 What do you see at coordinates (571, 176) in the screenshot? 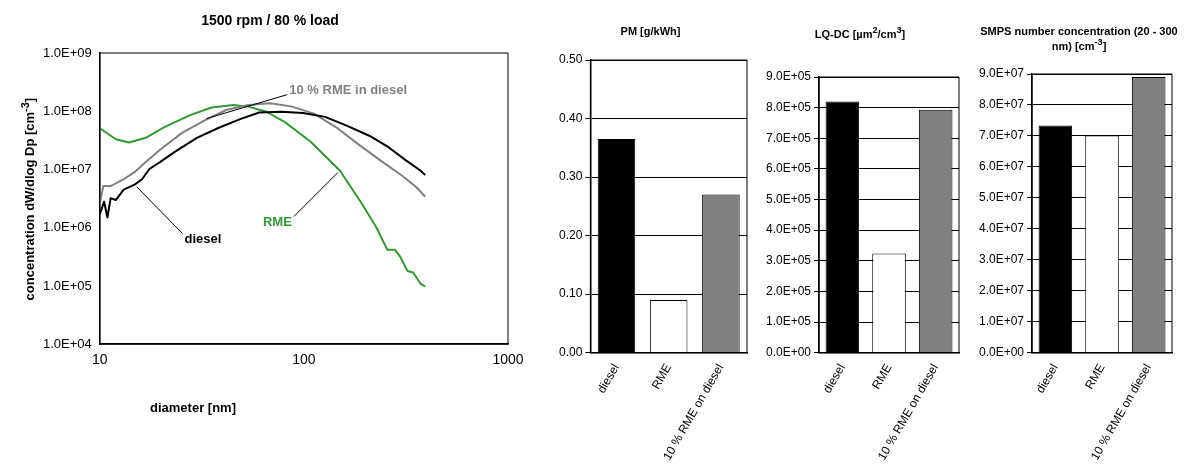
I see `y-tick-label: 0.30` at bounding box center [571, 176].